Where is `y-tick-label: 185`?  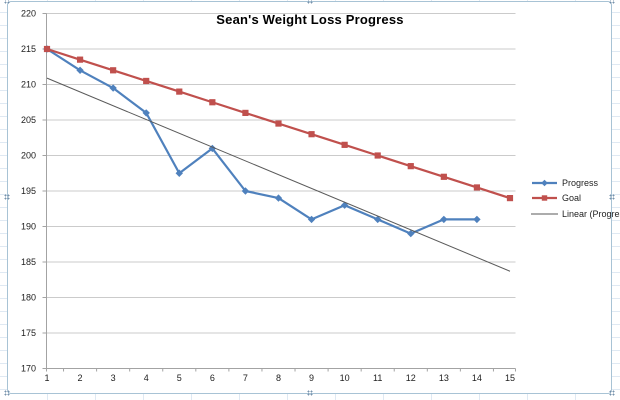 y-tick-label: 185 is located at coordinates (28, 262).